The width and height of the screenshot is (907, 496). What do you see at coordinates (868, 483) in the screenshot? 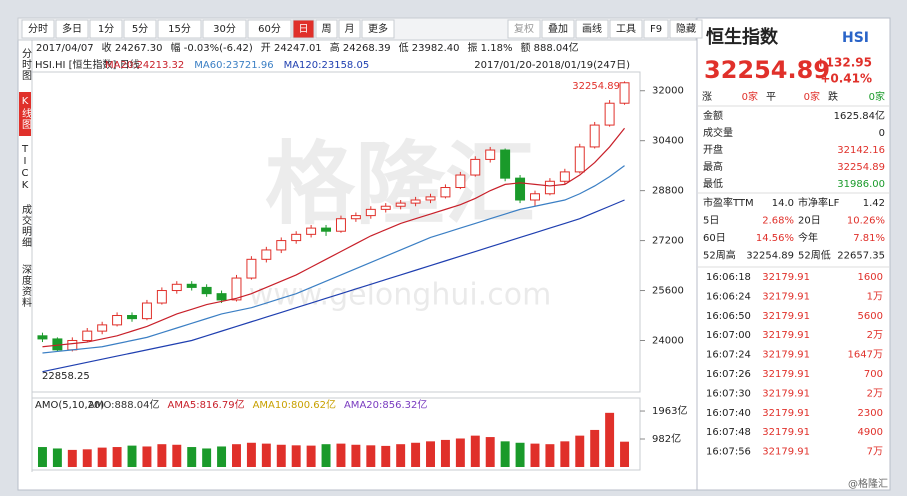
I see `footer: @格隆汇` at bounding box center [868, 483].